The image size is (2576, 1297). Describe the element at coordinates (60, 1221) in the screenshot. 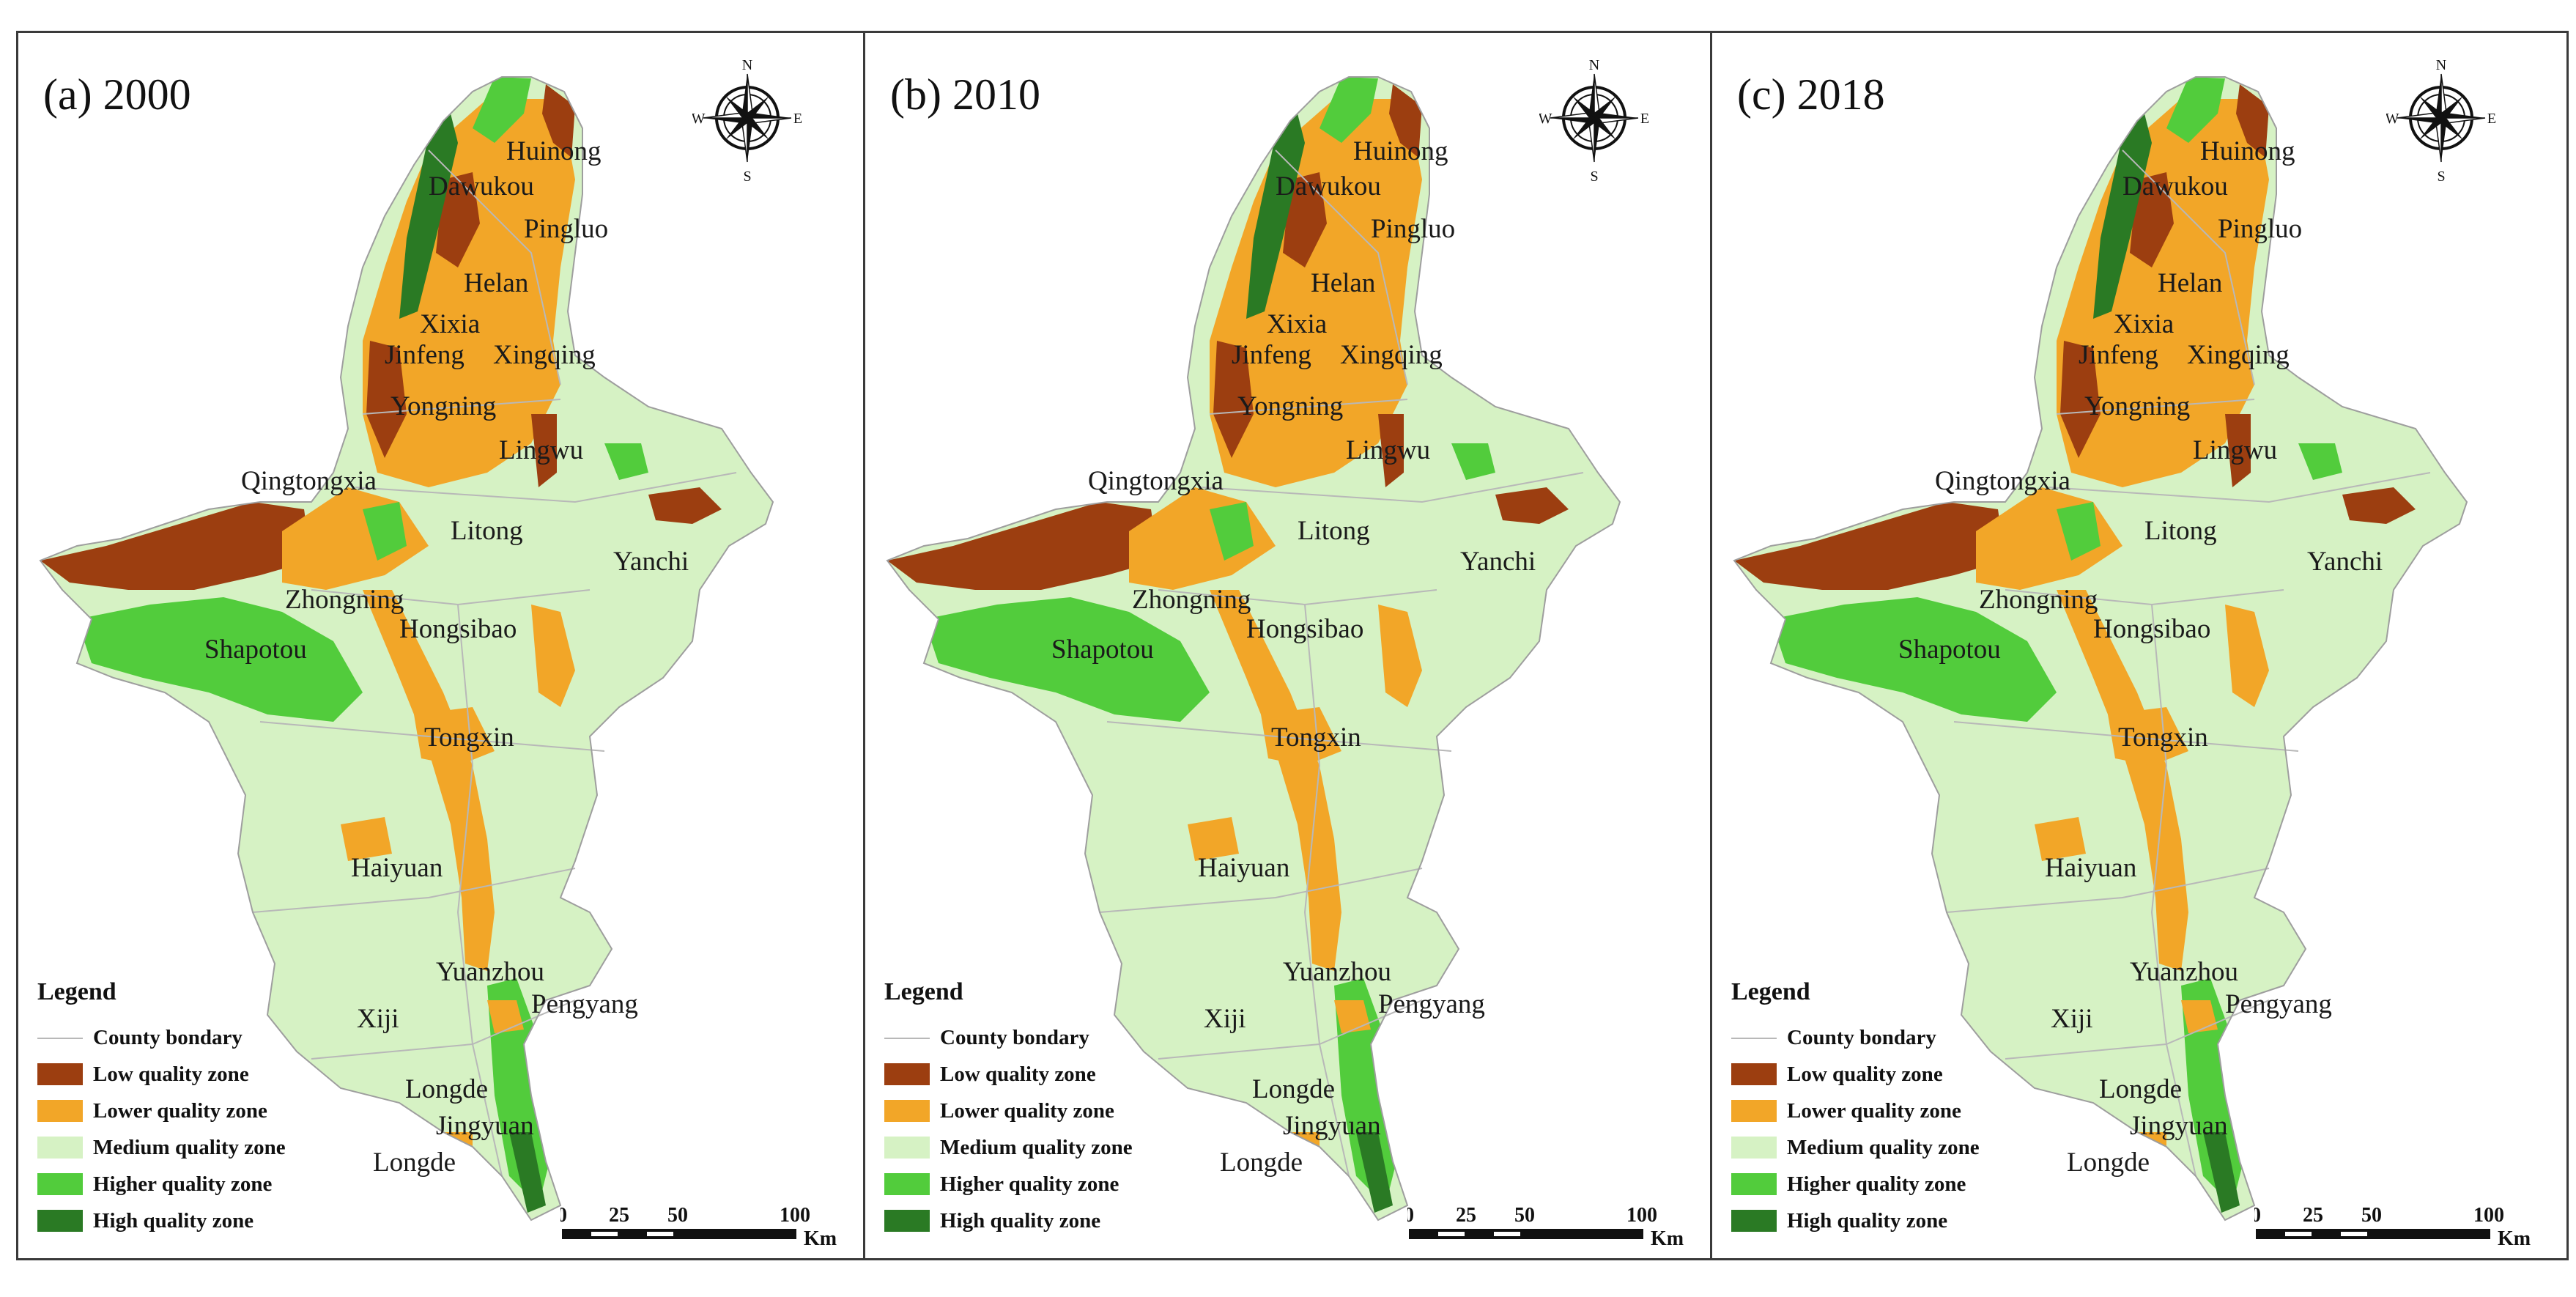

I see `legend-swatch-high` at that location.